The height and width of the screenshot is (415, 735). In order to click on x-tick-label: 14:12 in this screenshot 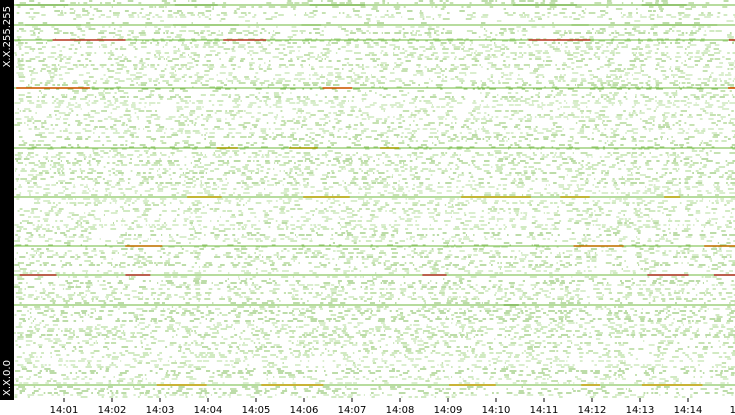, I will do `click(592, 410)`.